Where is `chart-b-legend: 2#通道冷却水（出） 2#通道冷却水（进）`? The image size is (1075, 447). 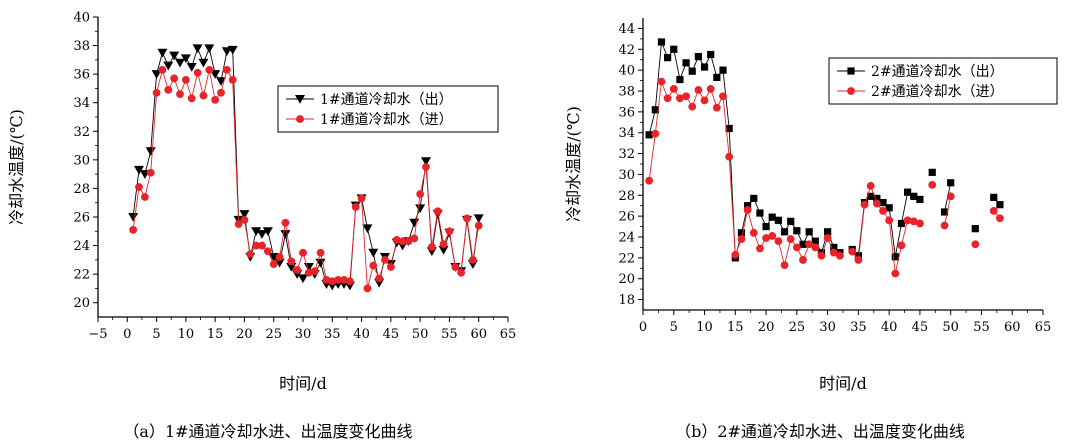
chart-b-legend: 2#通道冷却水（出） 2#通道冷却水（进） is located at coordinates (943, 81).